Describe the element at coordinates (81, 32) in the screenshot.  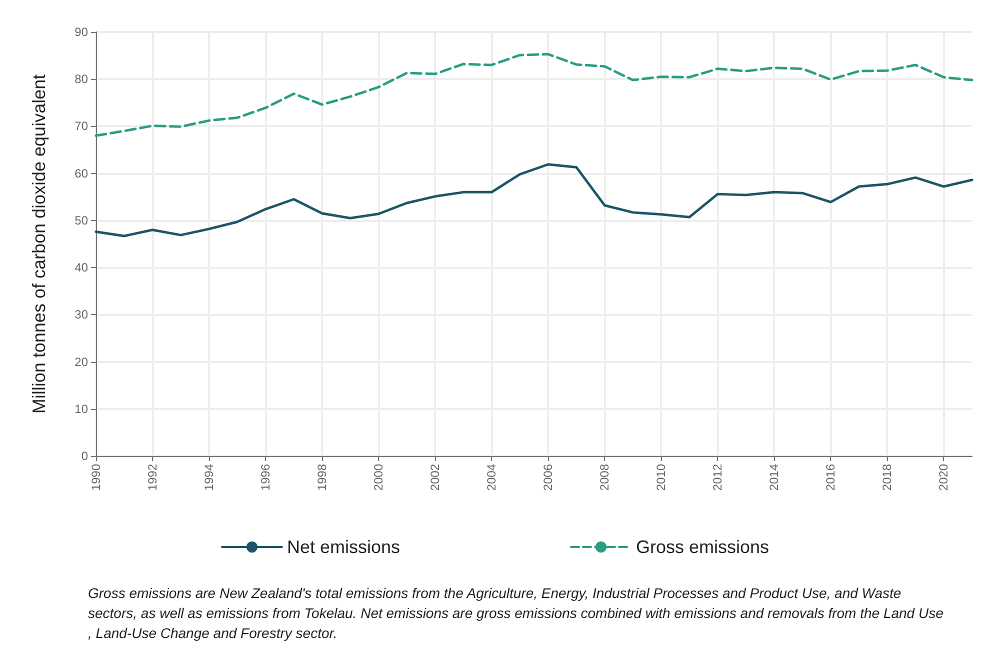
I see `y-tick-label: 90` at that location.